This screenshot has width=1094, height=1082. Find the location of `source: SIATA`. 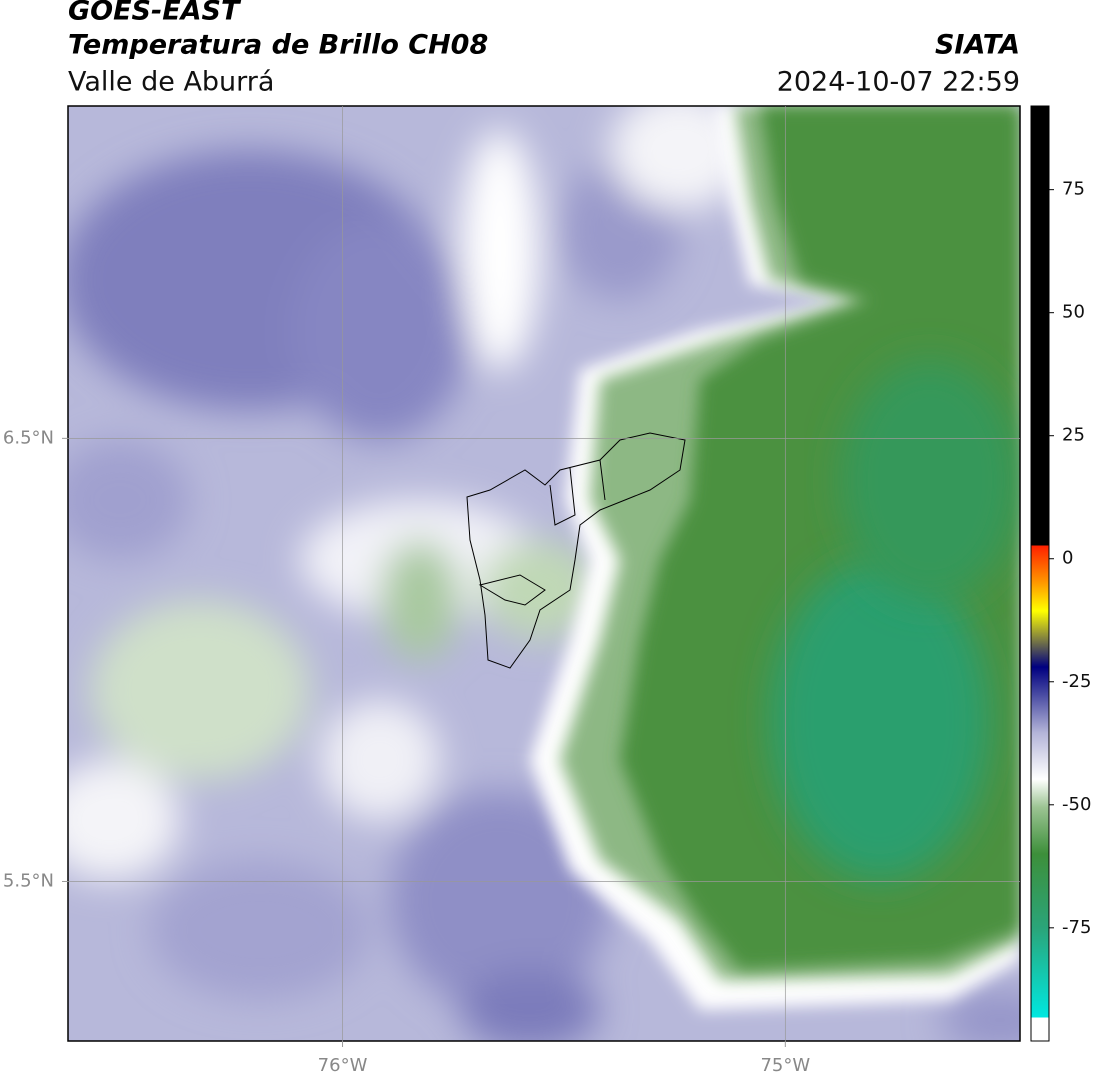

source: SIATA is located at coordinates (977, 45).